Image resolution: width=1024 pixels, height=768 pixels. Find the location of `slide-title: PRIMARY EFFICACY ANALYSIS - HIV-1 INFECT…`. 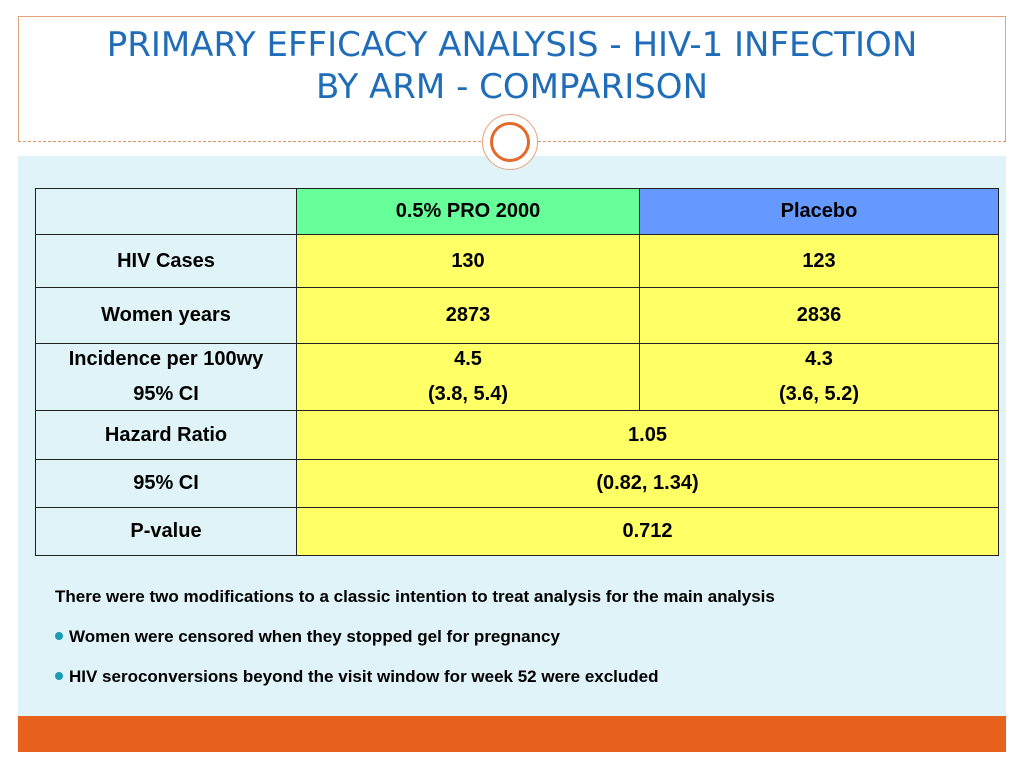

slide-title: PRIMARY EFFICACY ANALYSIS - HIV-1 INFECT… is located at coordinates (512, 66).